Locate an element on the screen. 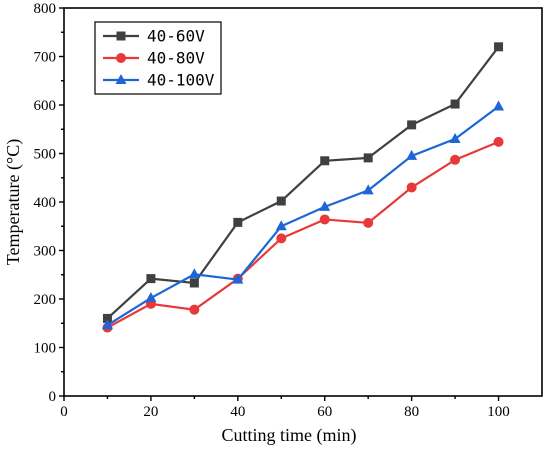 This screenshot has height=449, width=550. x-tick-label: 20 is located at coordinates (150, 412).